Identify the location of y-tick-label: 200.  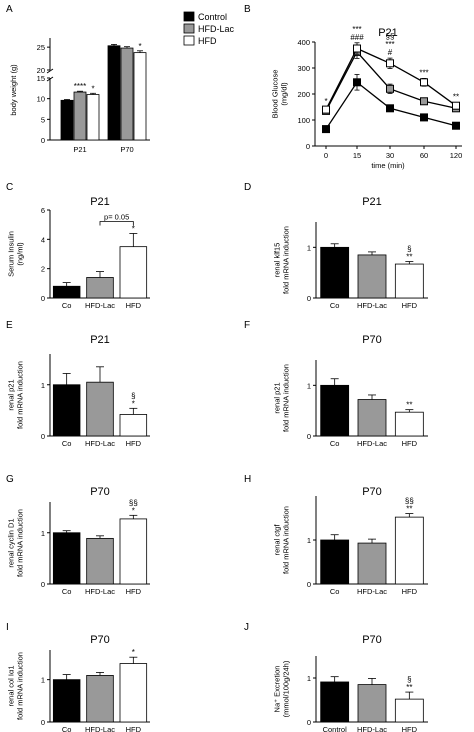
(303, 94).